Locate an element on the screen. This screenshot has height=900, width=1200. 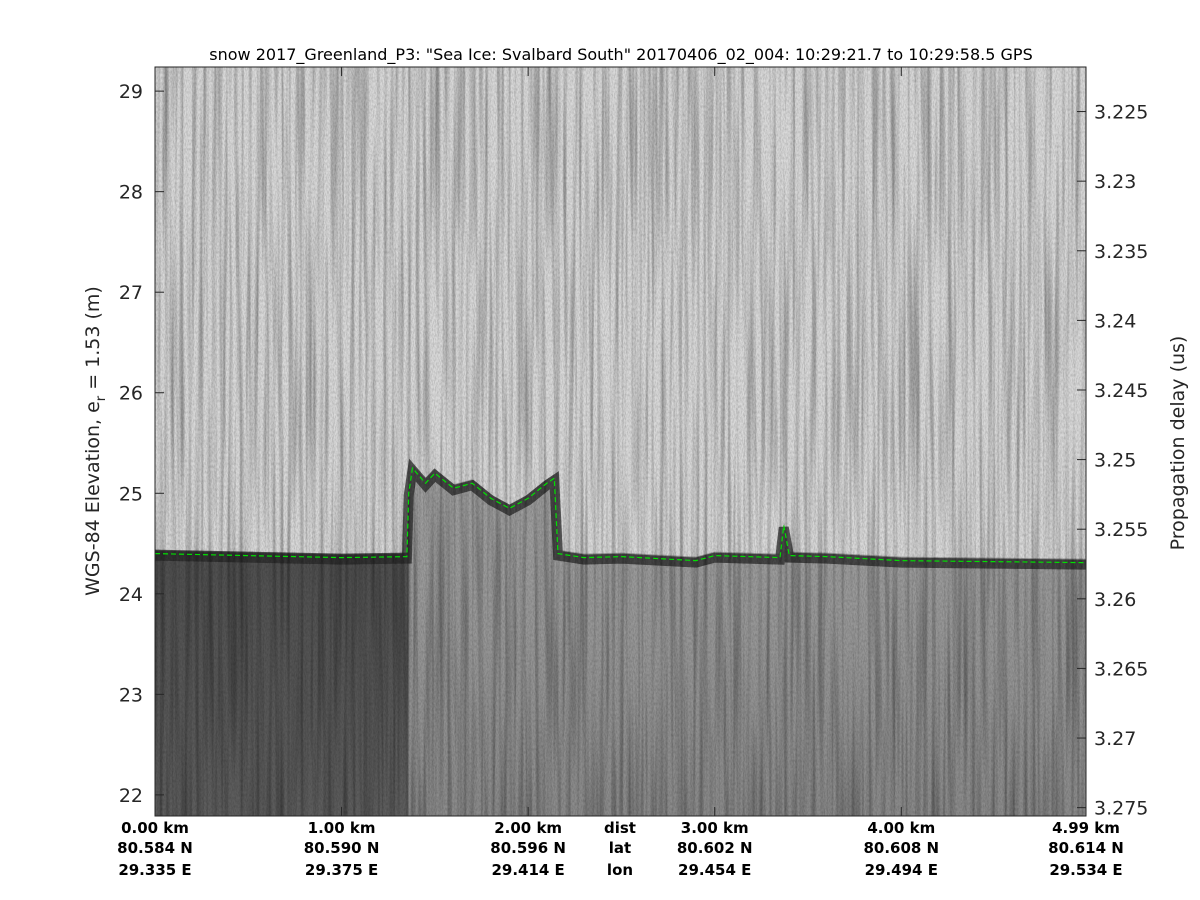
x-tick-label-lat: 80.602 N is located at coordinates (715, 848).